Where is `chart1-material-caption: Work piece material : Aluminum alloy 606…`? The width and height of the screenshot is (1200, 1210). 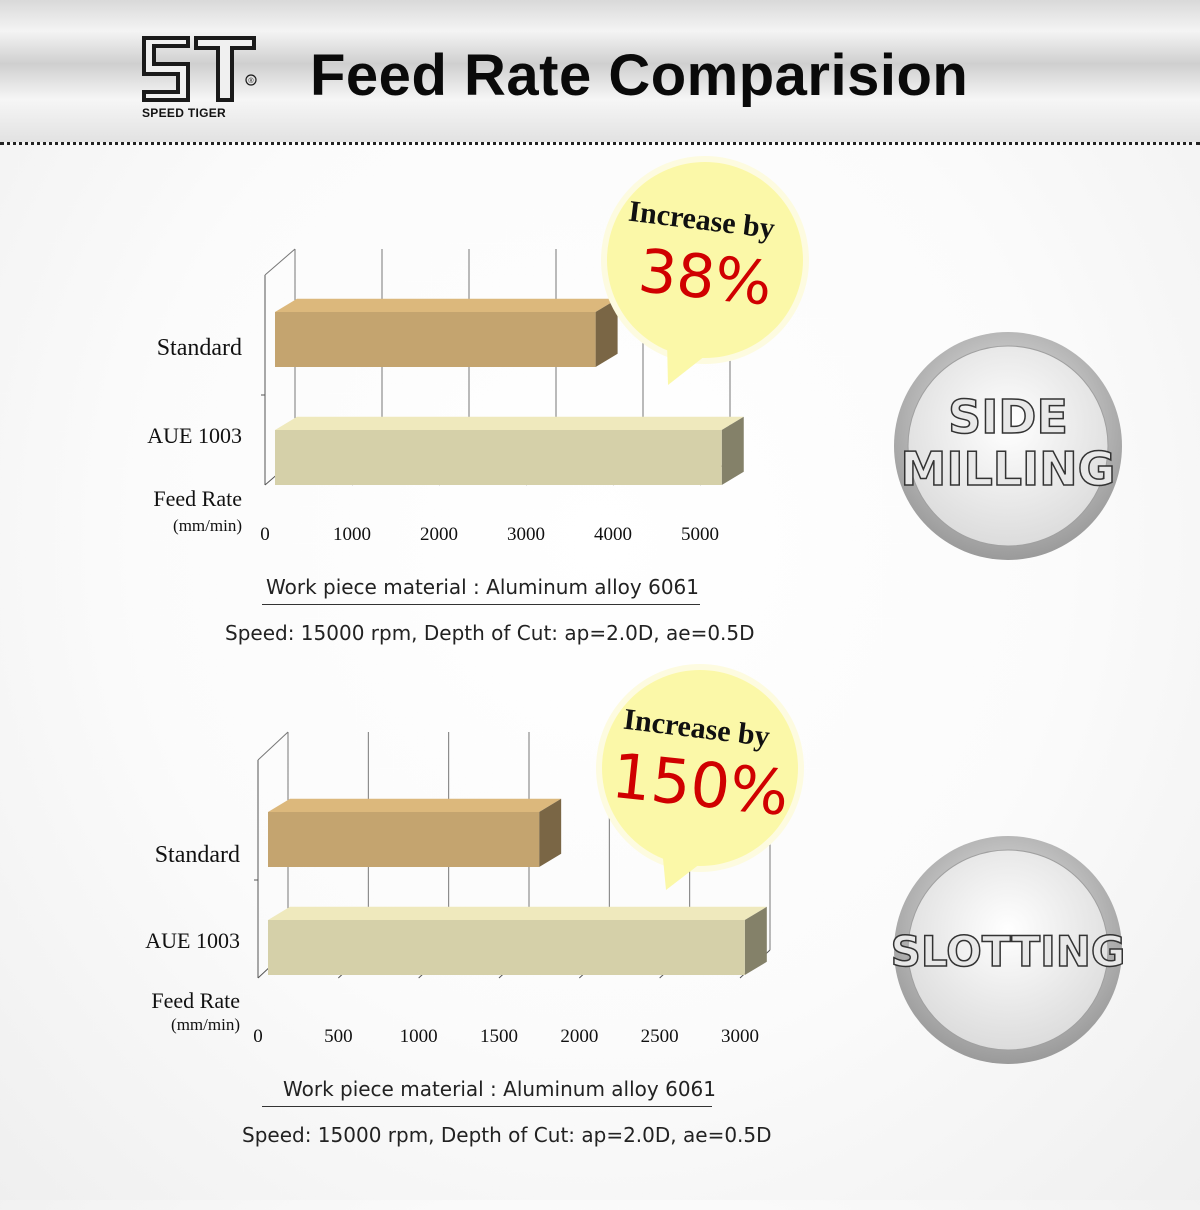
chart1-material-caption: Work piece material : Aluminum alloy 606… is located at coordinates (482, 587).